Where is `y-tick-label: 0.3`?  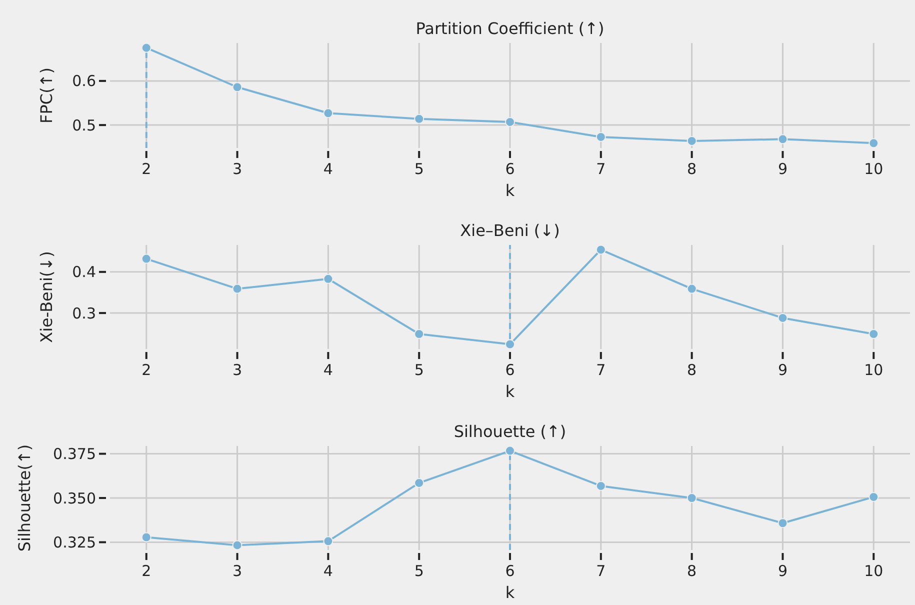 y-tick-label: 0.3 is located at coordinates (84, 313).